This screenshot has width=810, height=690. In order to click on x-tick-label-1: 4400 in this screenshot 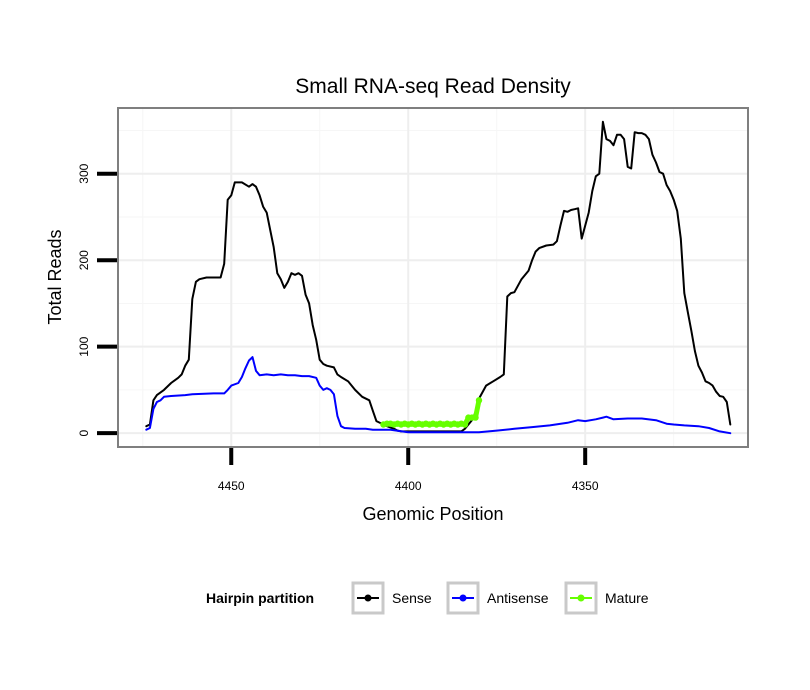, I will do `click(408, 486)`.